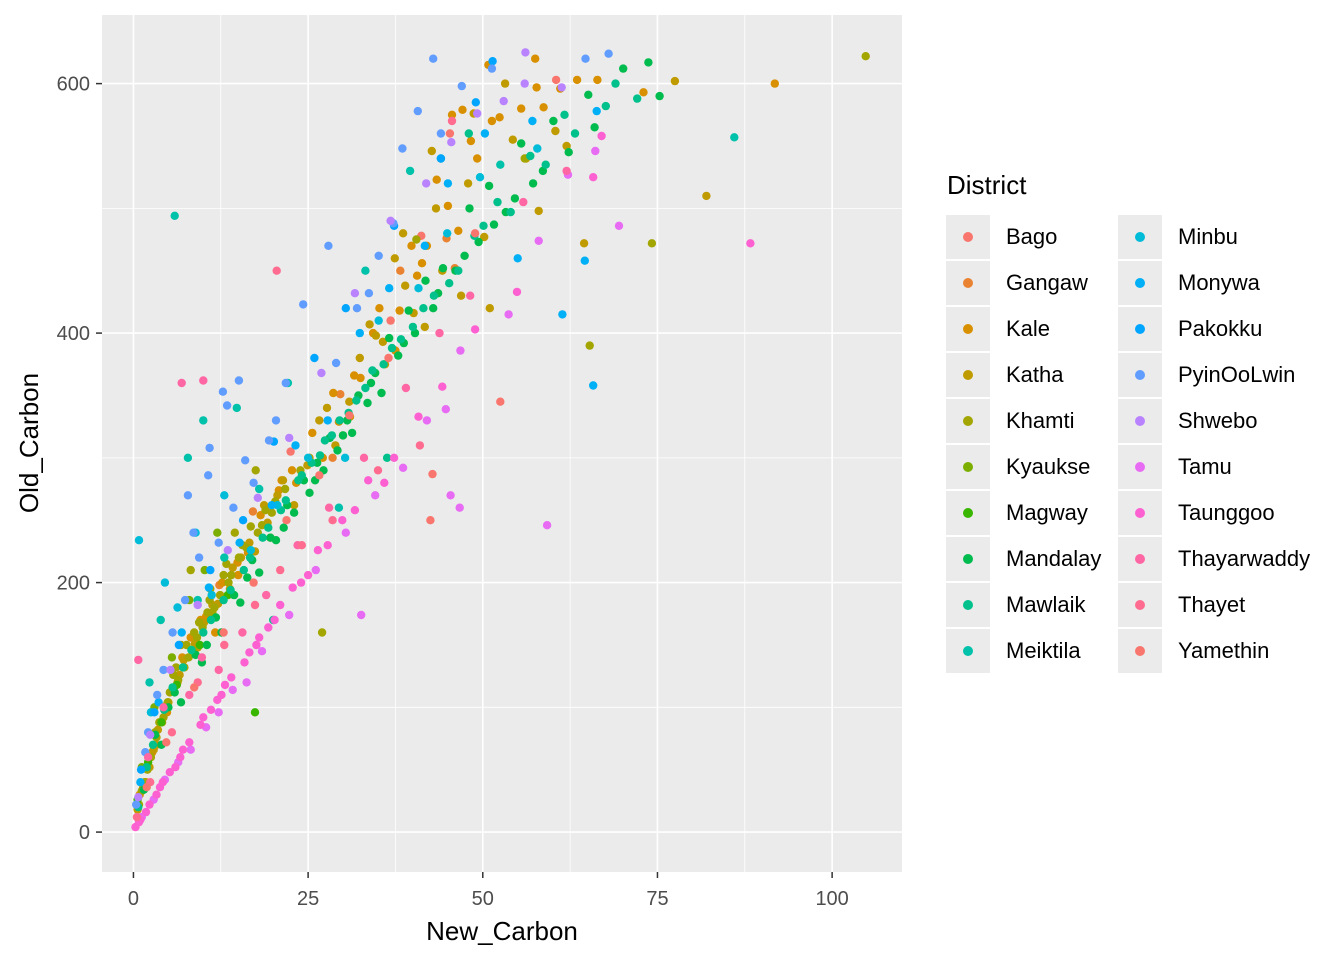 This screenshot has width=1344, height=960. Describe the element at coordinates (1204, 283) in the screenshot. I see `legend-item: Monywa` at that location.